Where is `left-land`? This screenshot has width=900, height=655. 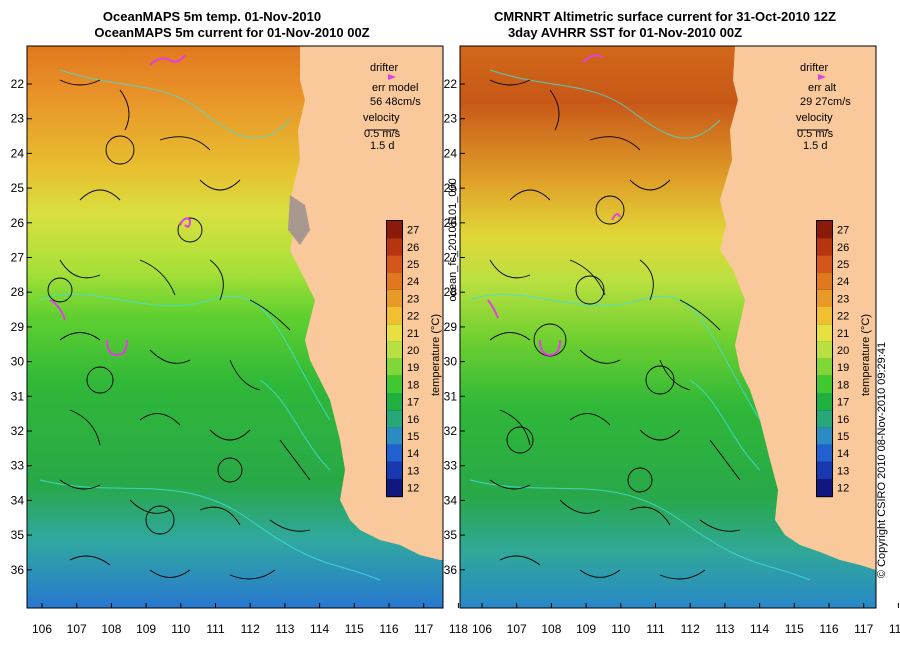
left-land is located at coordinates (366, 303).